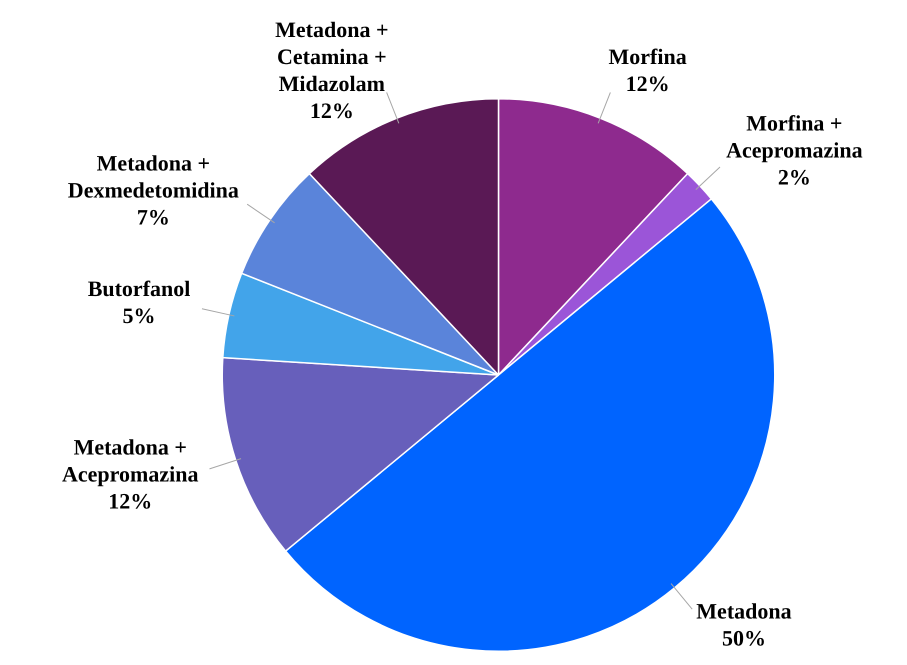 The width and height of the screenshot is (907, 665). I want to click on slice-label: Metadona + Dexmedetomidina, so click(153, 176).